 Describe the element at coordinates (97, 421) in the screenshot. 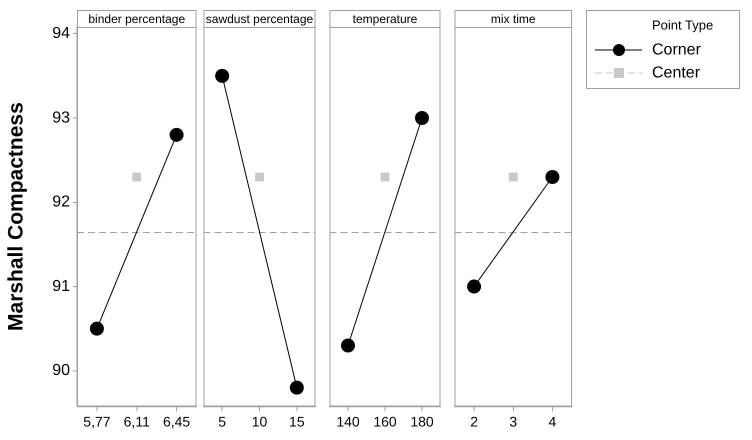

I see `x-tick-label: 5,77` at that location.